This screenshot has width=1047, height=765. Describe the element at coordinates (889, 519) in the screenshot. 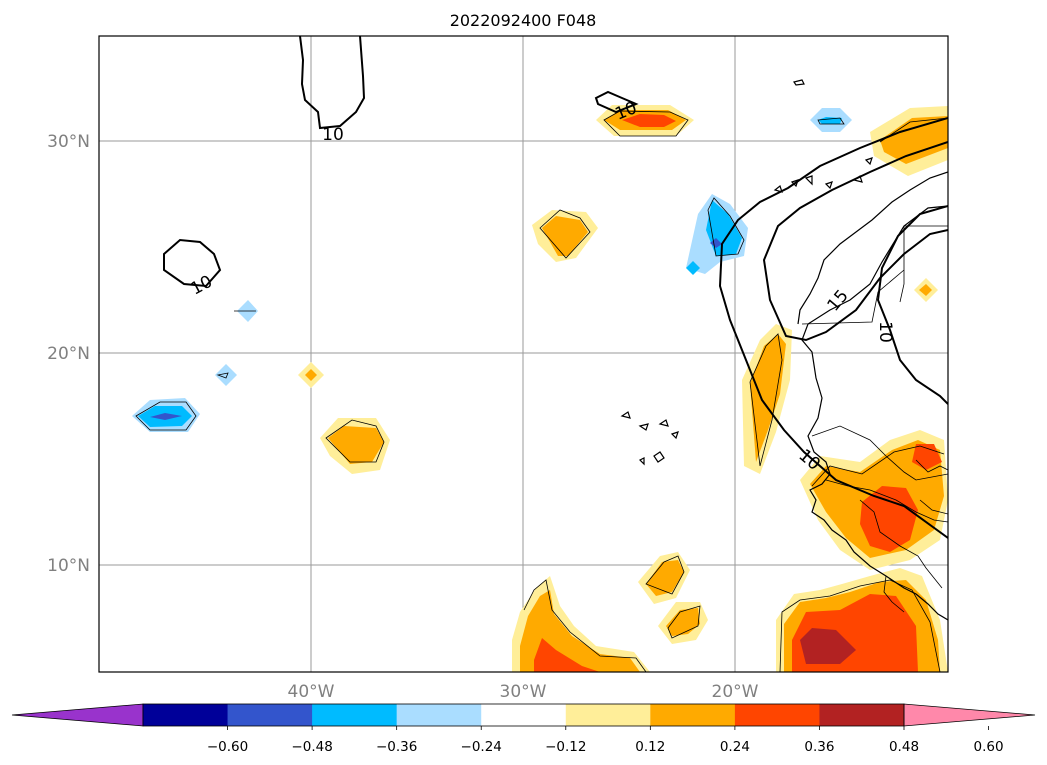

I see `positive-blob-africa-max` at that location.